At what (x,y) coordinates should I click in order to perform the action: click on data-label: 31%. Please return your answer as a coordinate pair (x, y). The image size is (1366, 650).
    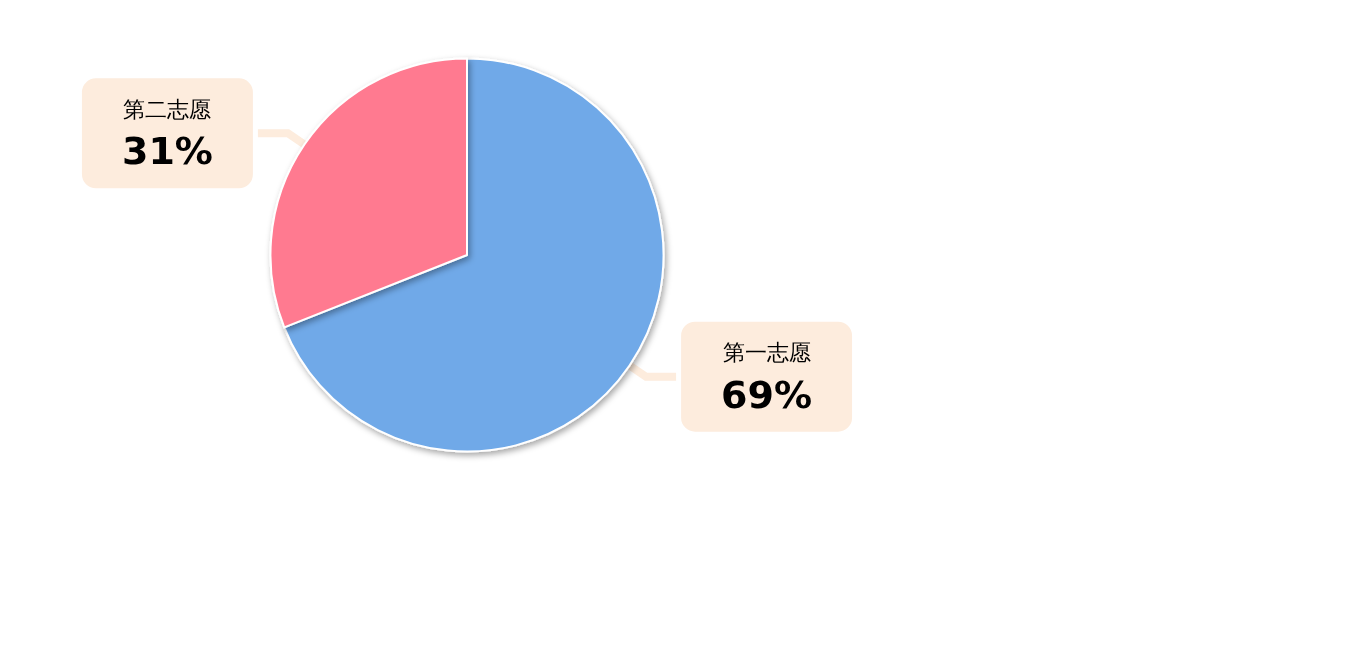
    Looking at the image, I should click on (167, 151).